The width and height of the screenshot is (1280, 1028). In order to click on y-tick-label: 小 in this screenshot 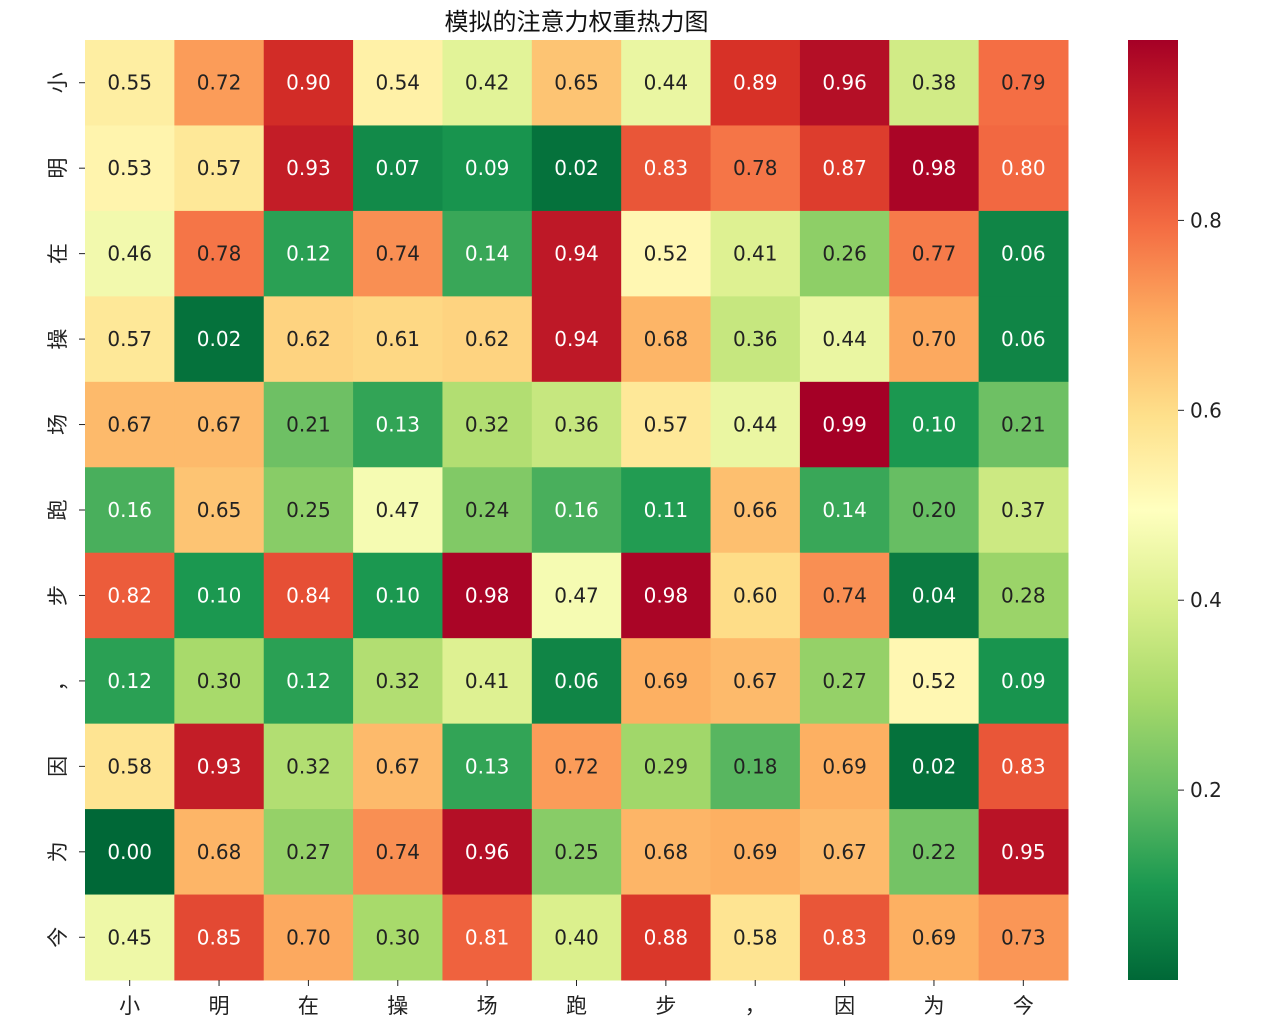, I will do `click(58, 82)`.